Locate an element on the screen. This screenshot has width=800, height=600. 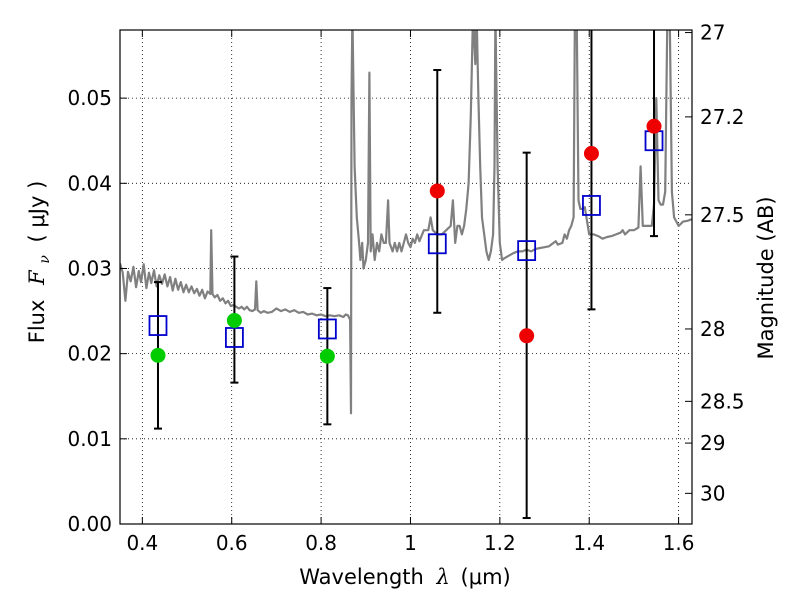
x-axis-title-text: Wavelength is located at coordinates (361, 577).